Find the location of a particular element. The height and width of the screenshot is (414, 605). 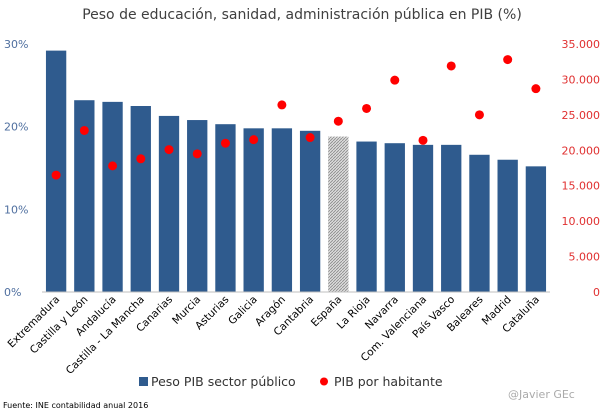

left-axis-tick: 10% is located at coordinates (16, 209).